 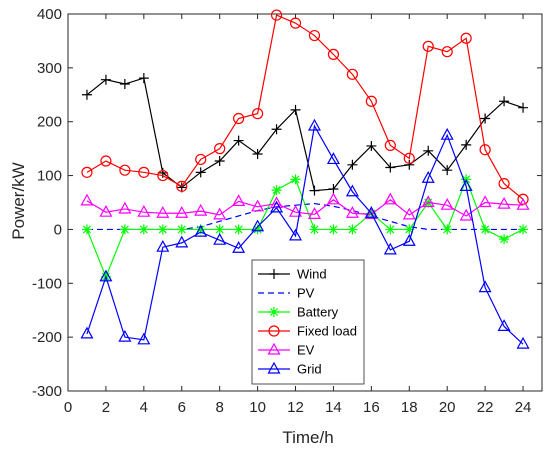 What do you see at coordinates (257, 407) in the screenshot?
I see `x-tick-label: 10` at bounding box center [257, 407].